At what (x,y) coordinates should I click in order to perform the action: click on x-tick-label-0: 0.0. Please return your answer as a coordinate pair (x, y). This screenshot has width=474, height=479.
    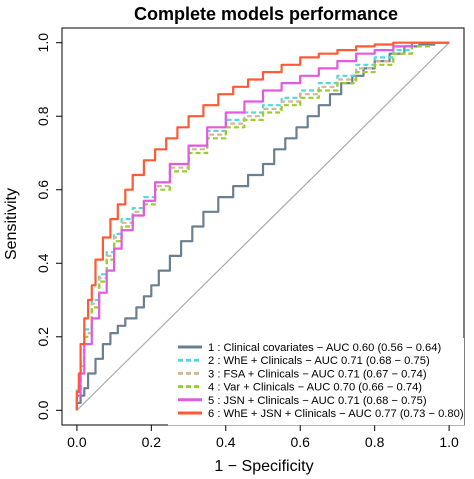
    Looking at the image, I should click on (77, 442).